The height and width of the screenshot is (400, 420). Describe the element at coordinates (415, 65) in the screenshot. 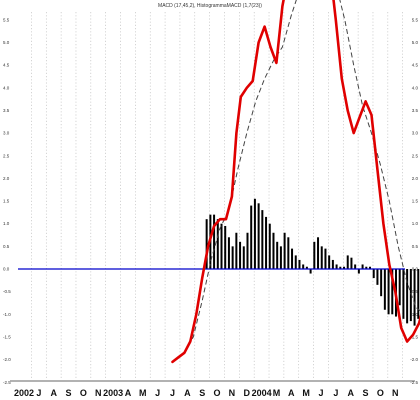

I see `y-tick-label-right: 4.5` at that location.